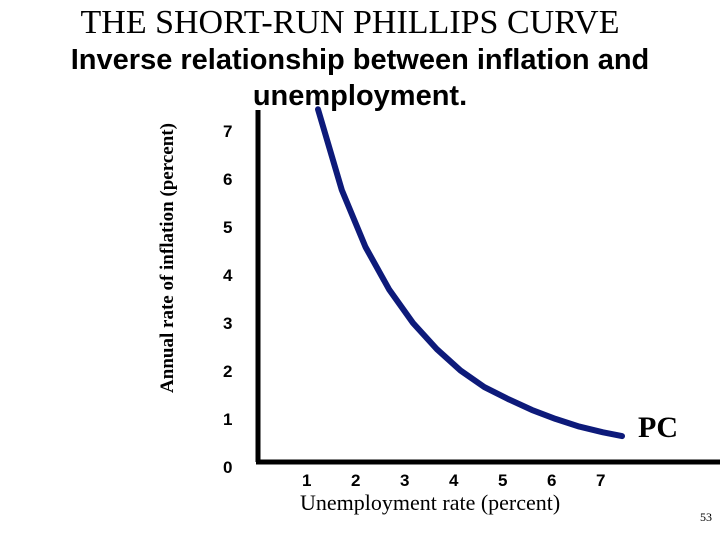 The width and height of the screenshot is (720, 540). Describe the element at coordinates (551, 480) in the screenshot. I see `x-tick-label: 6` at that location.